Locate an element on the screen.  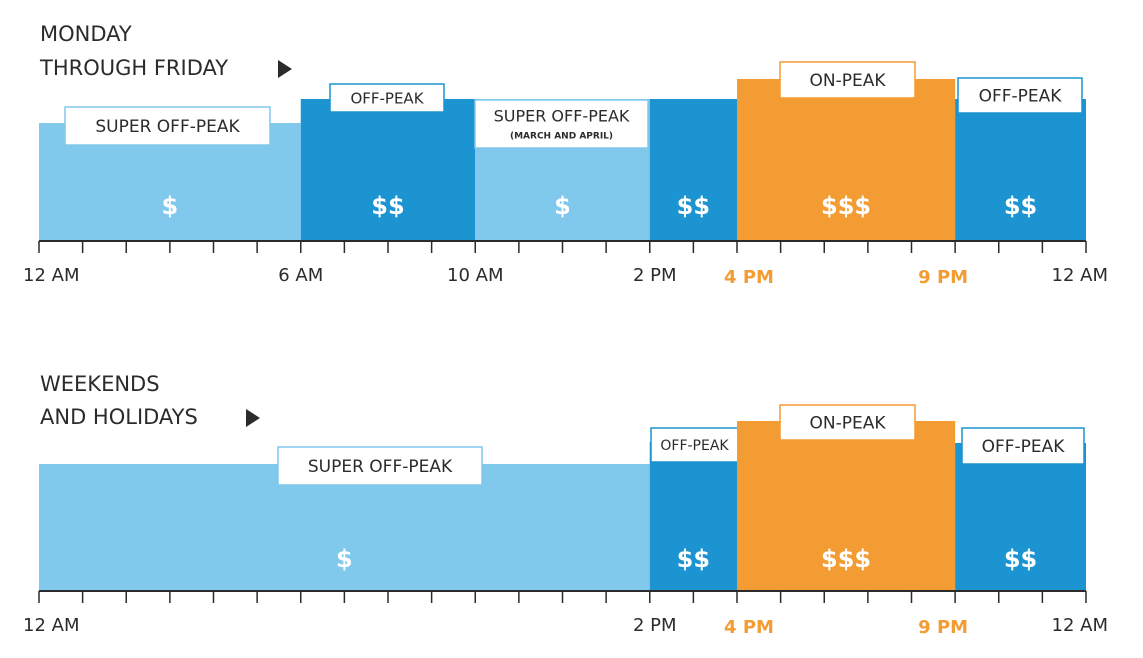
time-label: 6 AM is located at coordinates (300, 275).